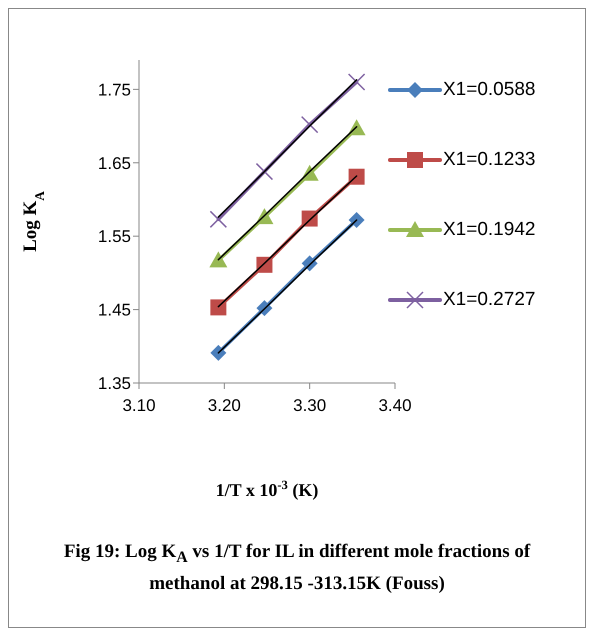  I want to click on x-tick-label: 3.30, so click(309, 406).